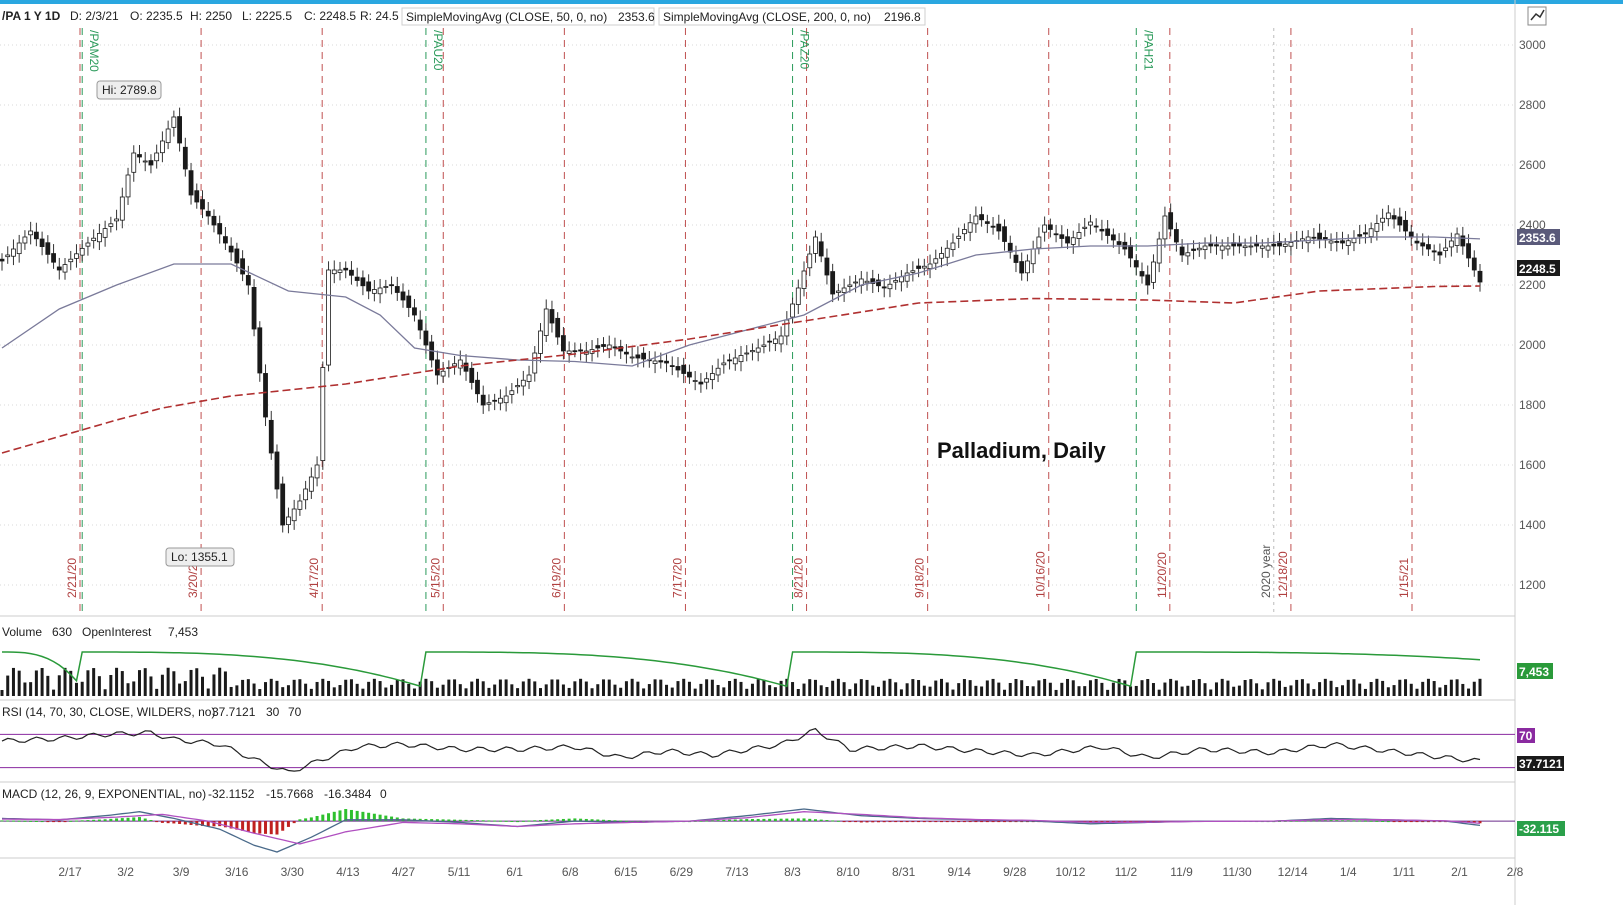  What do you see at coordinates (1537, 16) in the screenshot?
I see `drawing-tool-icon` at bounding box center [1537, 16].